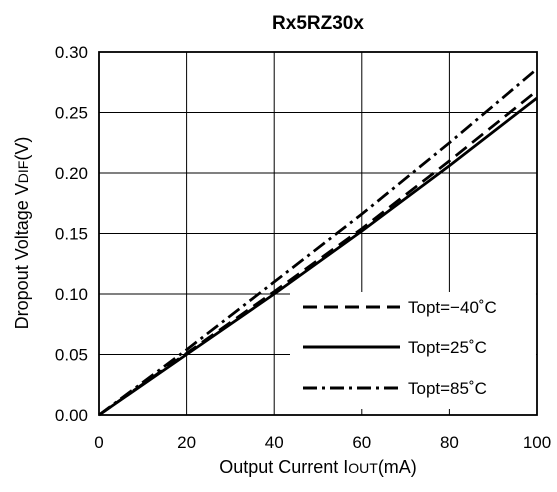  Describe the element at coordinates (186, 442) in the screenshot. I see `x-tick-label: 20` at that location.